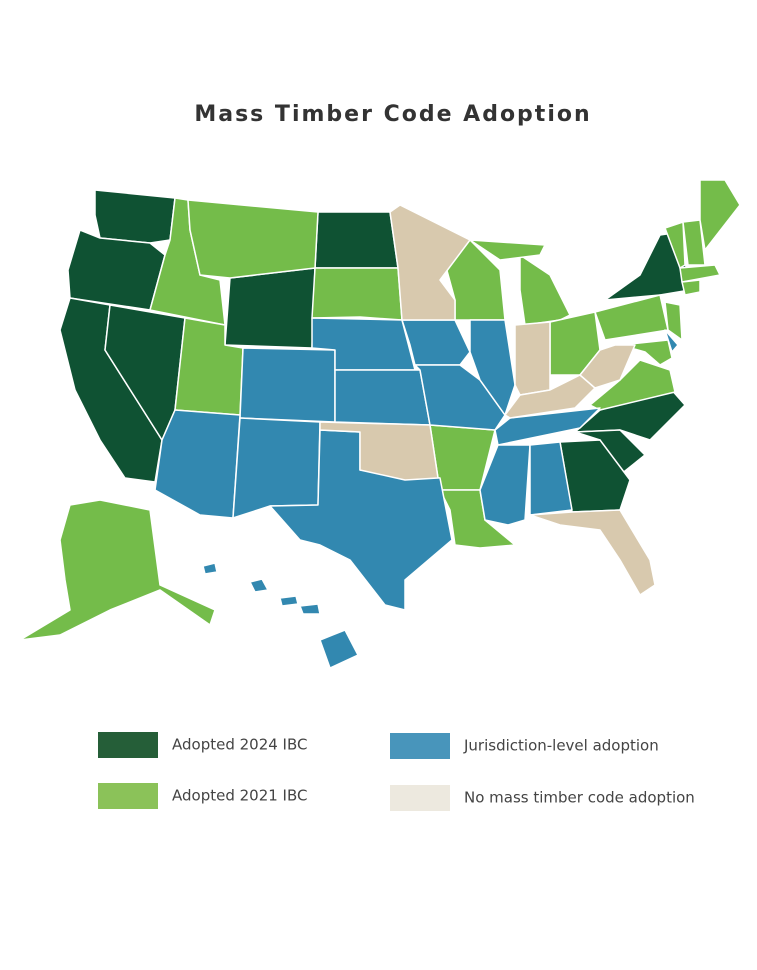 Image resolution: width=757 pixels, height=970 pixels. Describe the element at coordinates (579, 798) in the screenshot. I see `legend-label: No mass timber code adoption` at that location.